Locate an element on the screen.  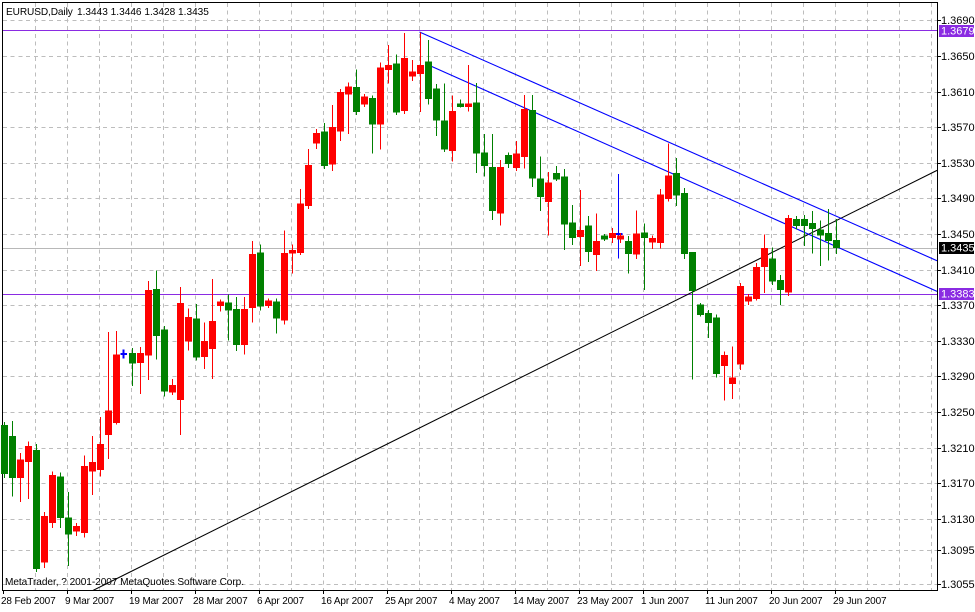
svg-text: 1.3490 is located at coordinates (958, 199).